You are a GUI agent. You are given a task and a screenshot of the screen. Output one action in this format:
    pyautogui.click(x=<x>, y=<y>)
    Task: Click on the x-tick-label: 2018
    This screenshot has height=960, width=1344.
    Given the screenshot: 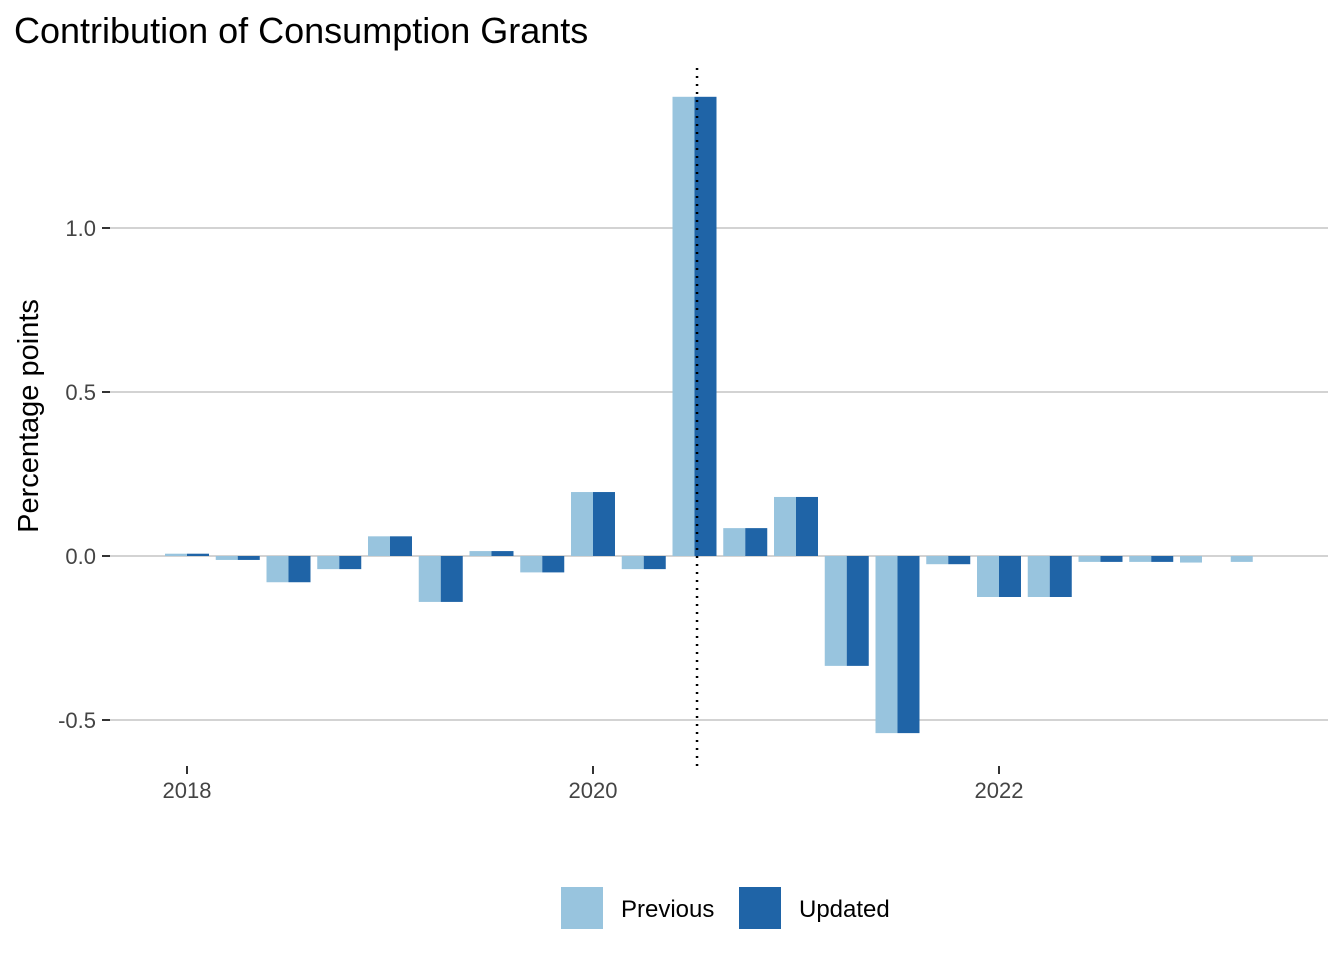 What is the action you would take?
    pyautogui.click(x=187, y=790)
    